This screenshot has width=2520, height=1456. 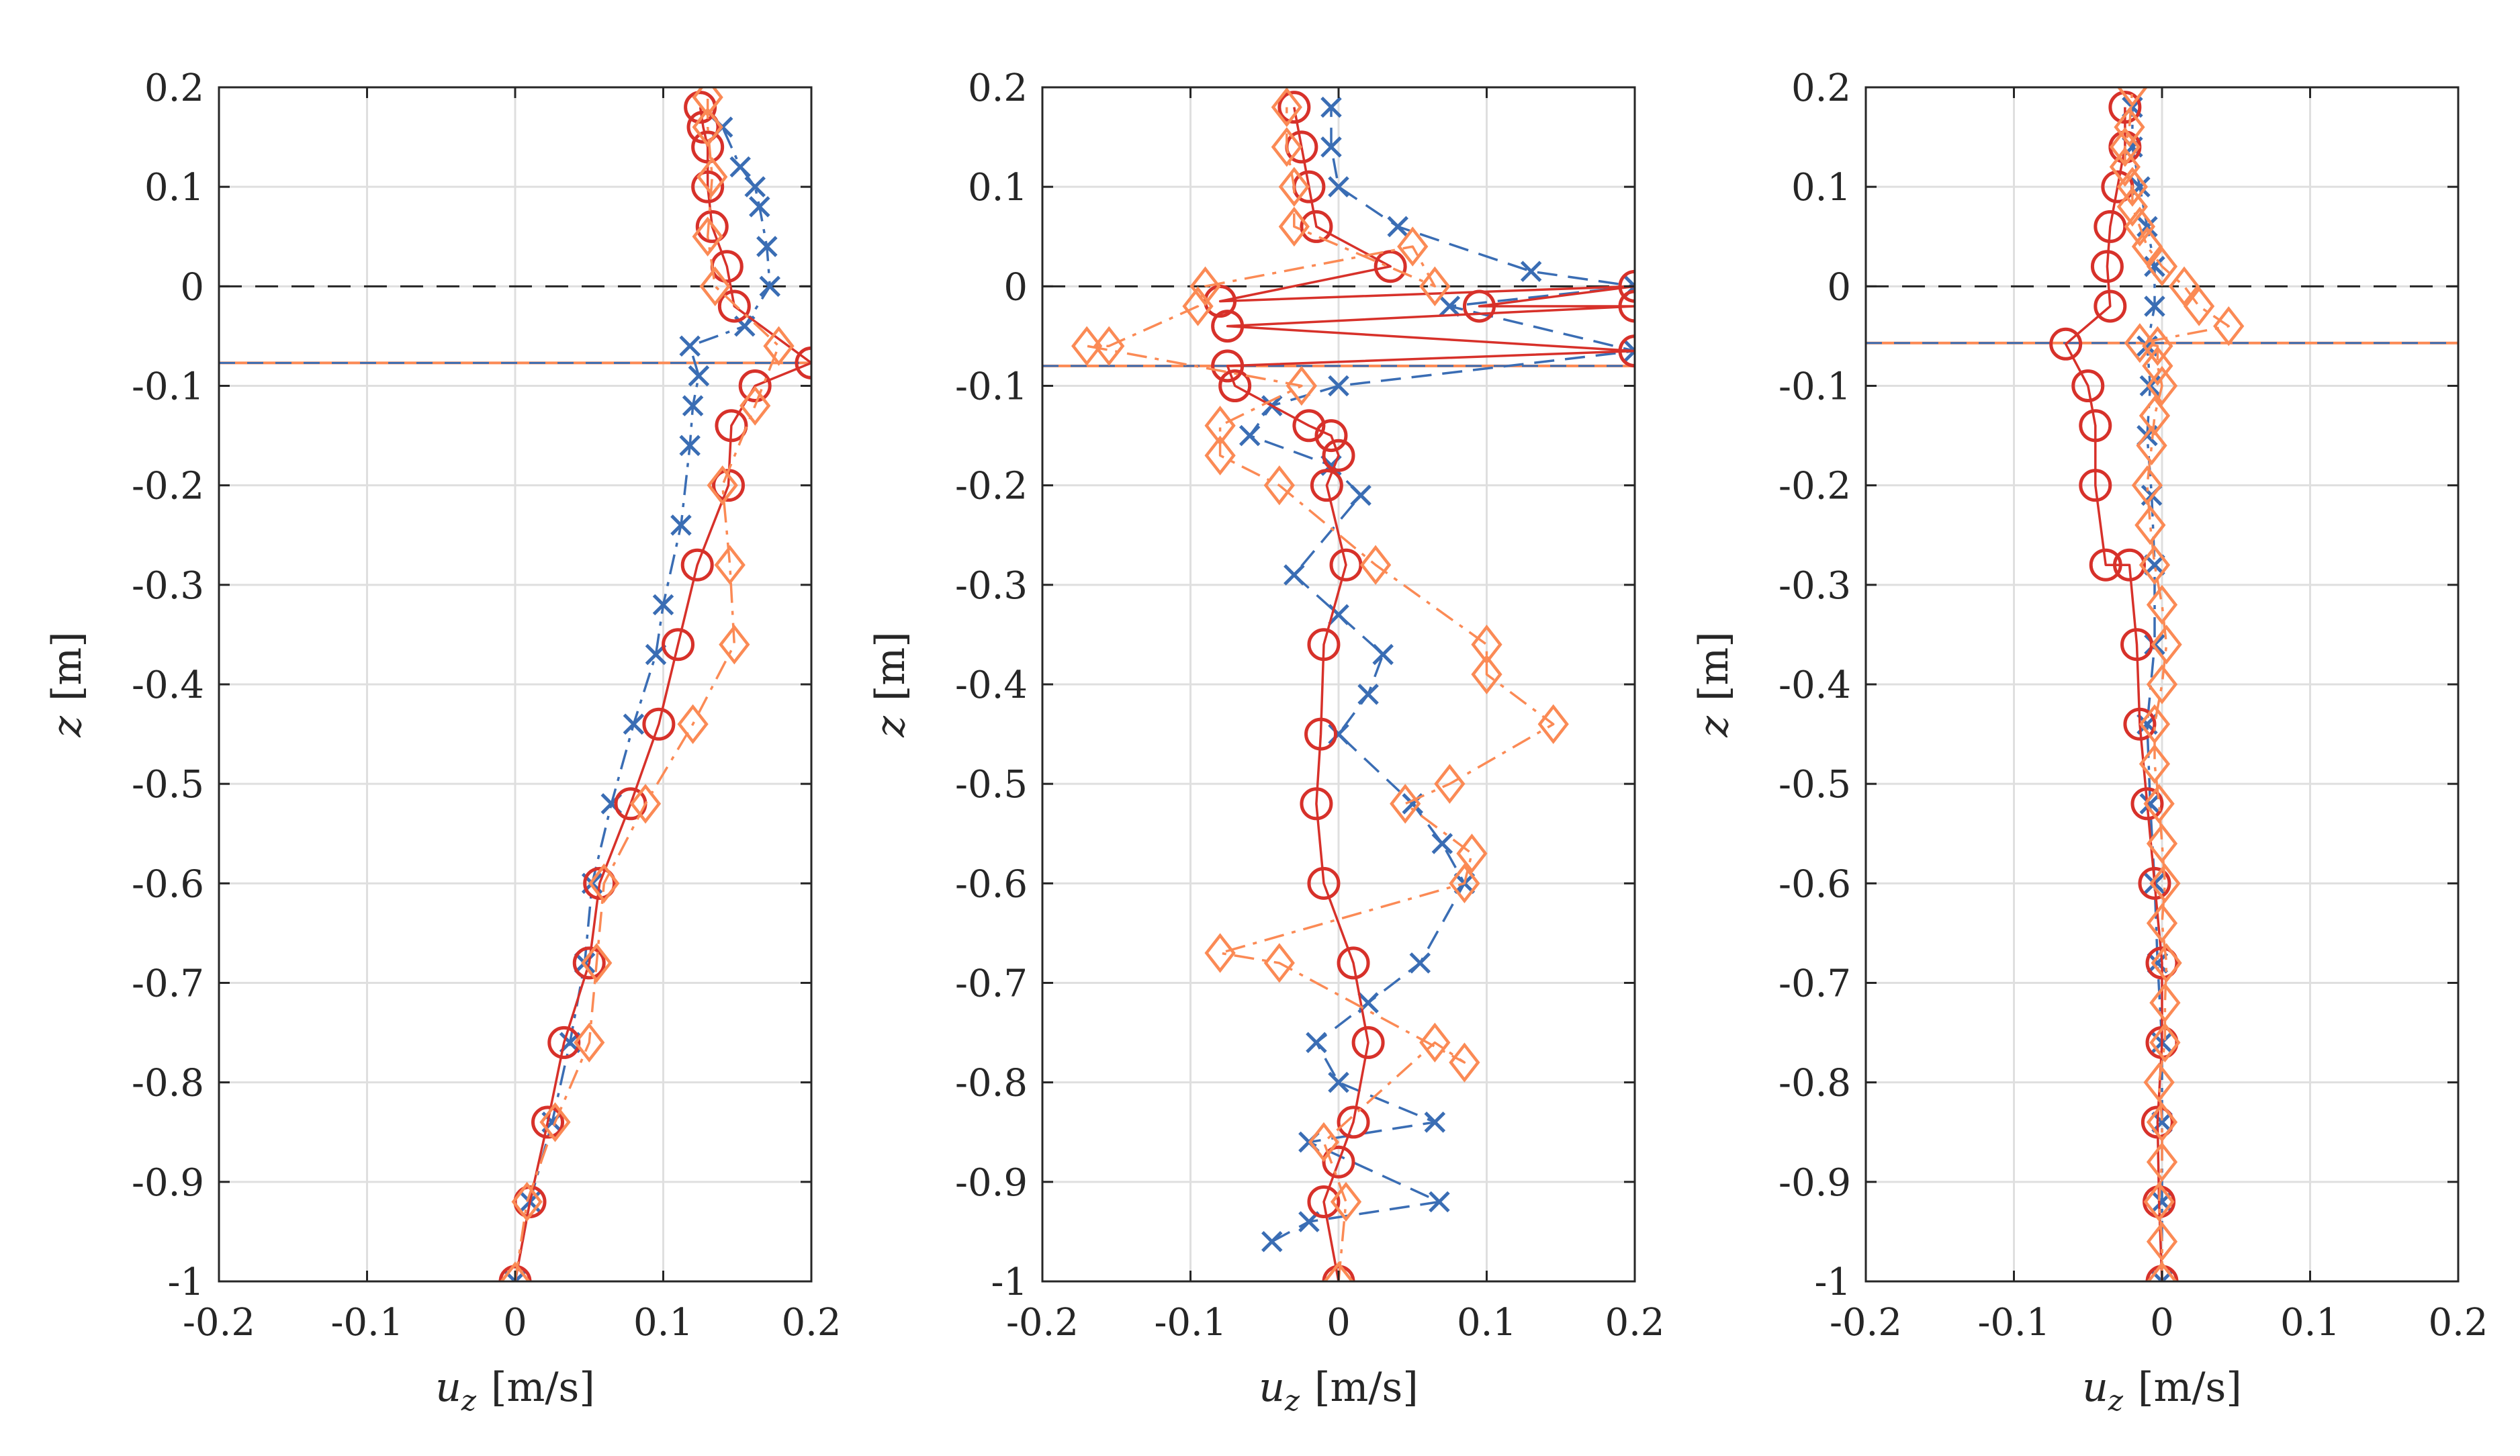 I want to click on x-axis-label-var: u, so click(x=448, y=1387).